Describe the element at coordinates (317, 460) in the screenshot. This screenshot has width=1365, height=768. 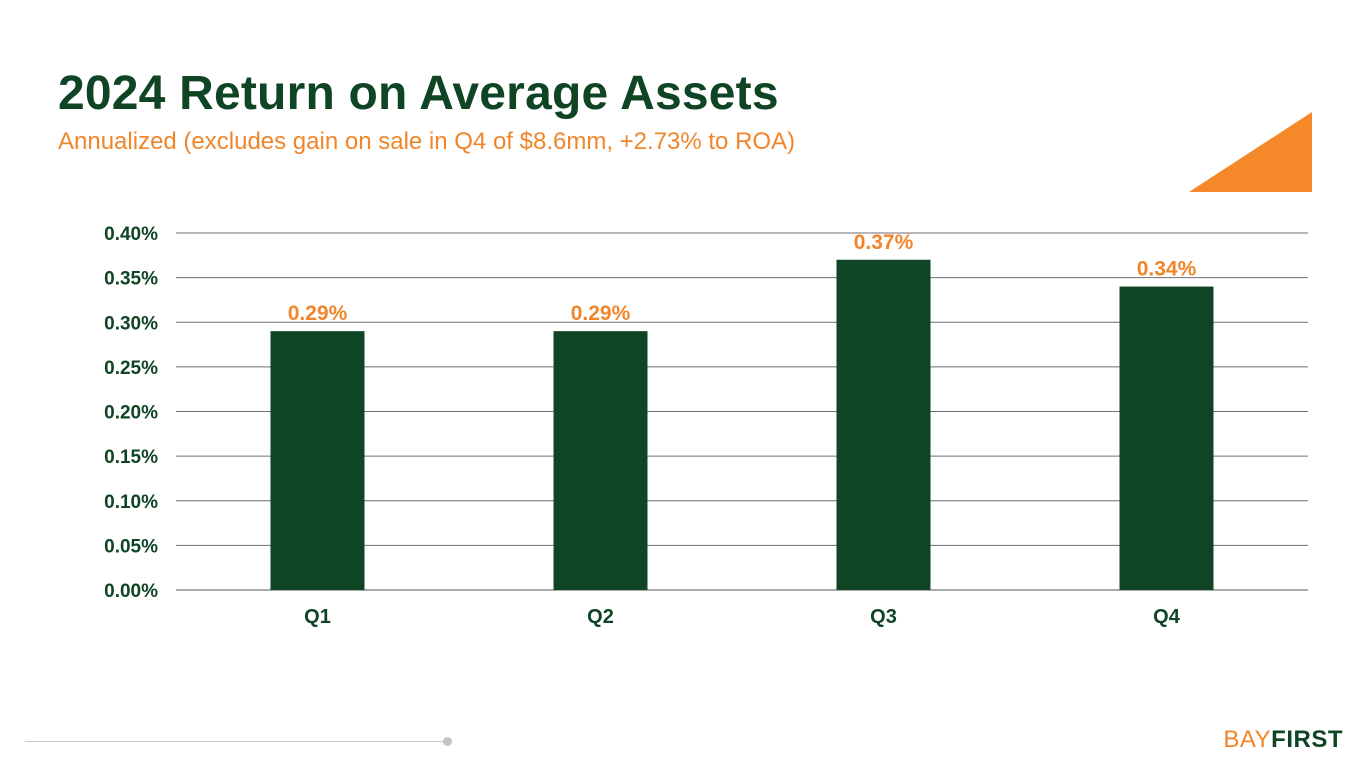
I see `bar-q1` at that location.